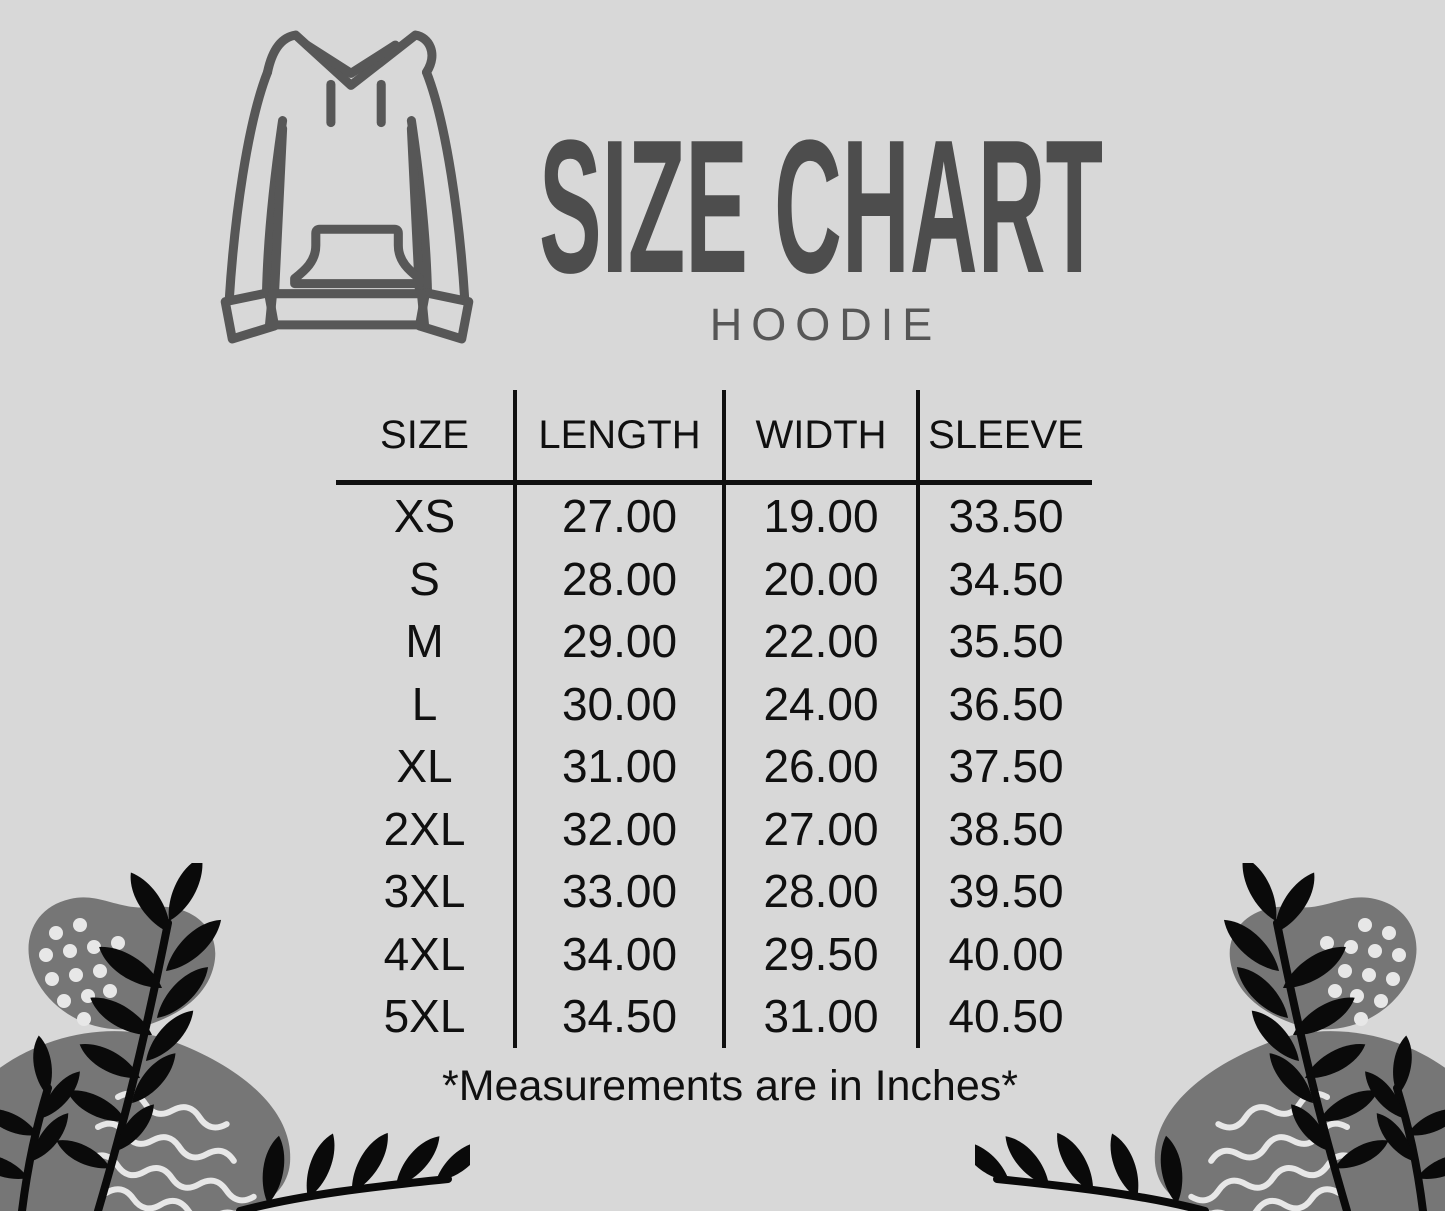  What do you see at coordinates (1004, 437) in the screenshot?
I see `column-header-sleeve: SLEEVE` at bounding box center [1004, 437].